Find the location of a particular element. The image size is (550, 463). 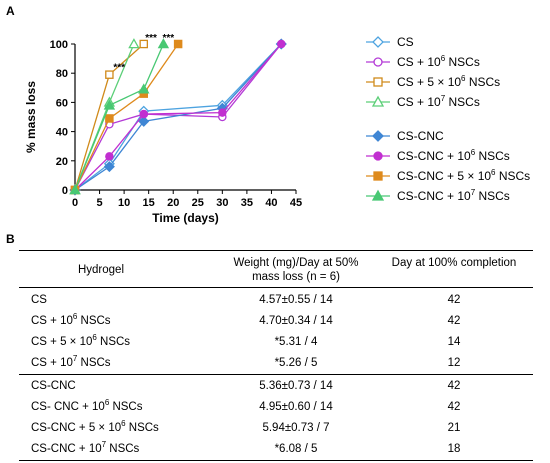

cell-completion-day: 12 is located at coordinates (454, 363).